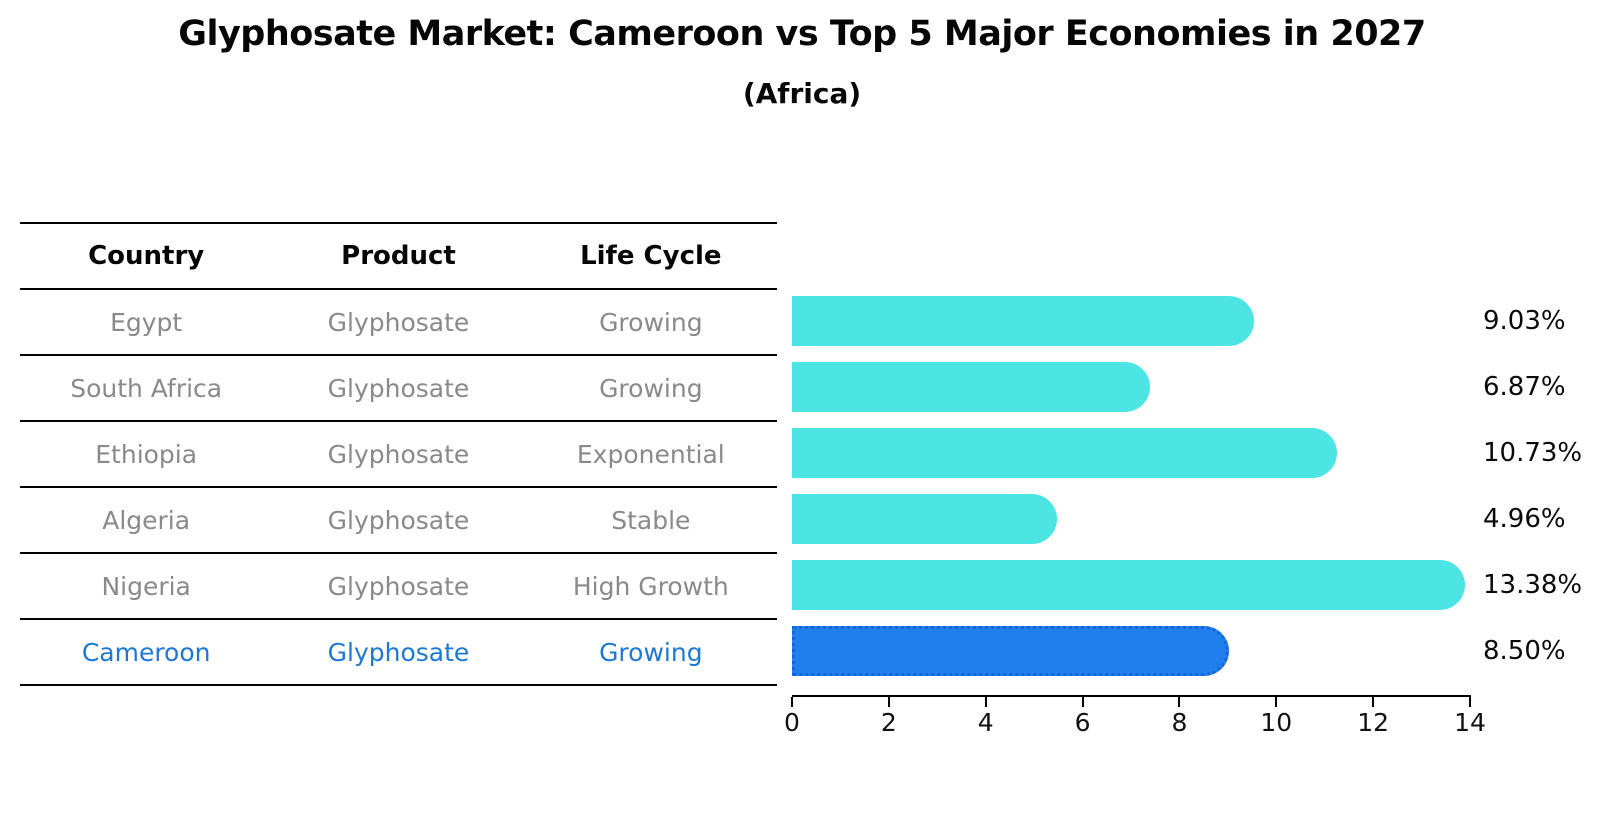  What do you see at coordinates (1533, 453) in the screenshot?
I see `bar-value-label-ethiopia: 10.73%` at bounding box center [1533, 453].